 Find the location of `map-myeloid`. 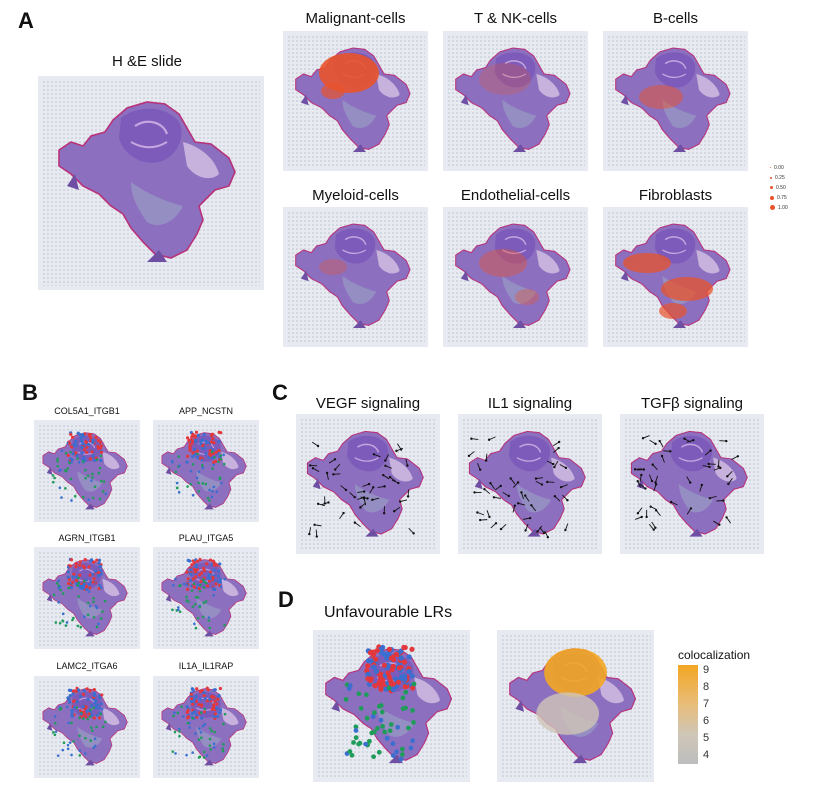

map-myeloid is located at coordinates (355, 277).